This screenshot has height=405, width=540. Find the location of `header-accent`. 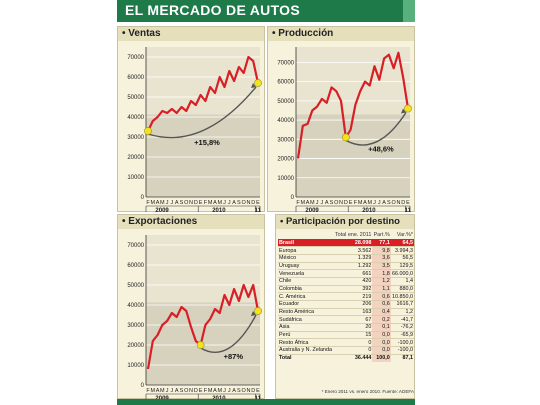

header-accent is located at coordinates (409, 11).